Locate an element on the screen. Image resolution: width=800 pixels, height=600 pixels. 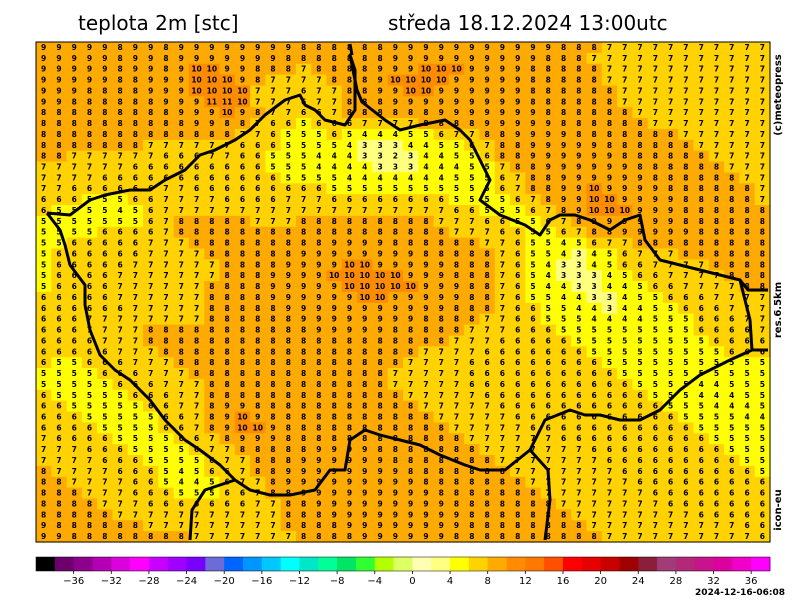
temperature-value: 3 is located at coordinates (594, 297).